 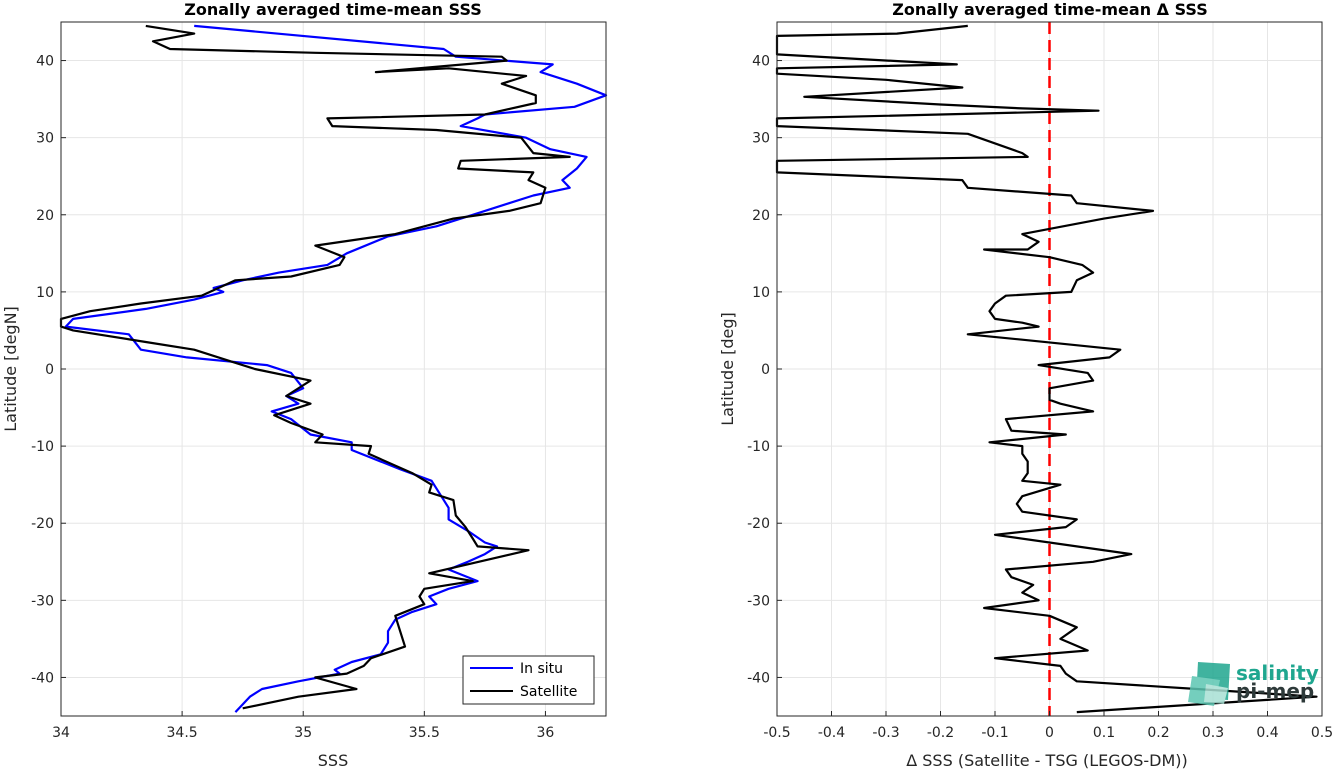 I want to click on x-tick-label: -0.1, so click(x=994, y=733).